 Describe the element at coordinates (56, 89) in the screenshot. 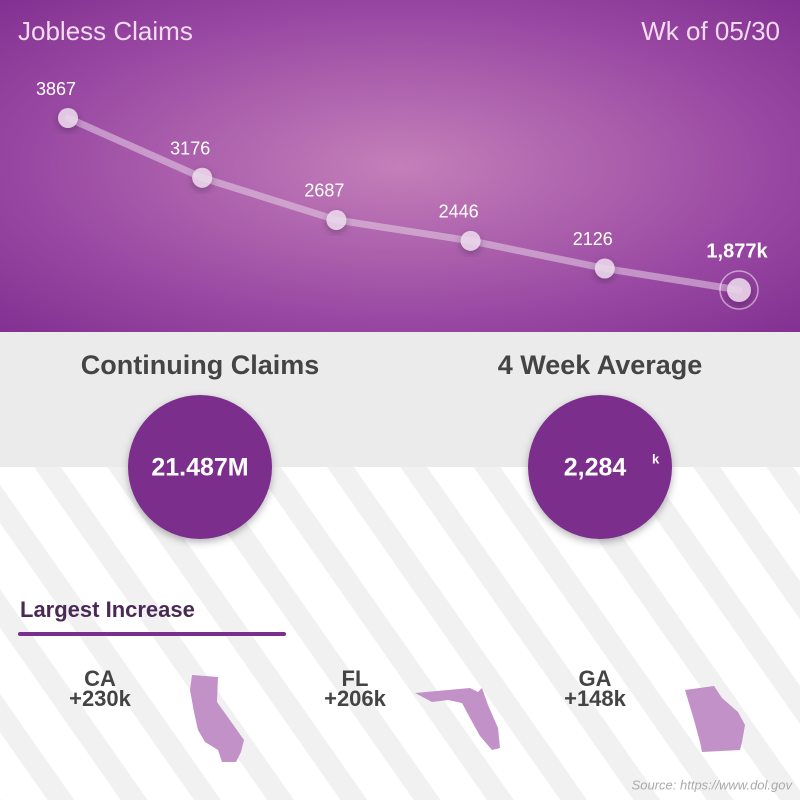

I see `data-label: 3867` at that location.